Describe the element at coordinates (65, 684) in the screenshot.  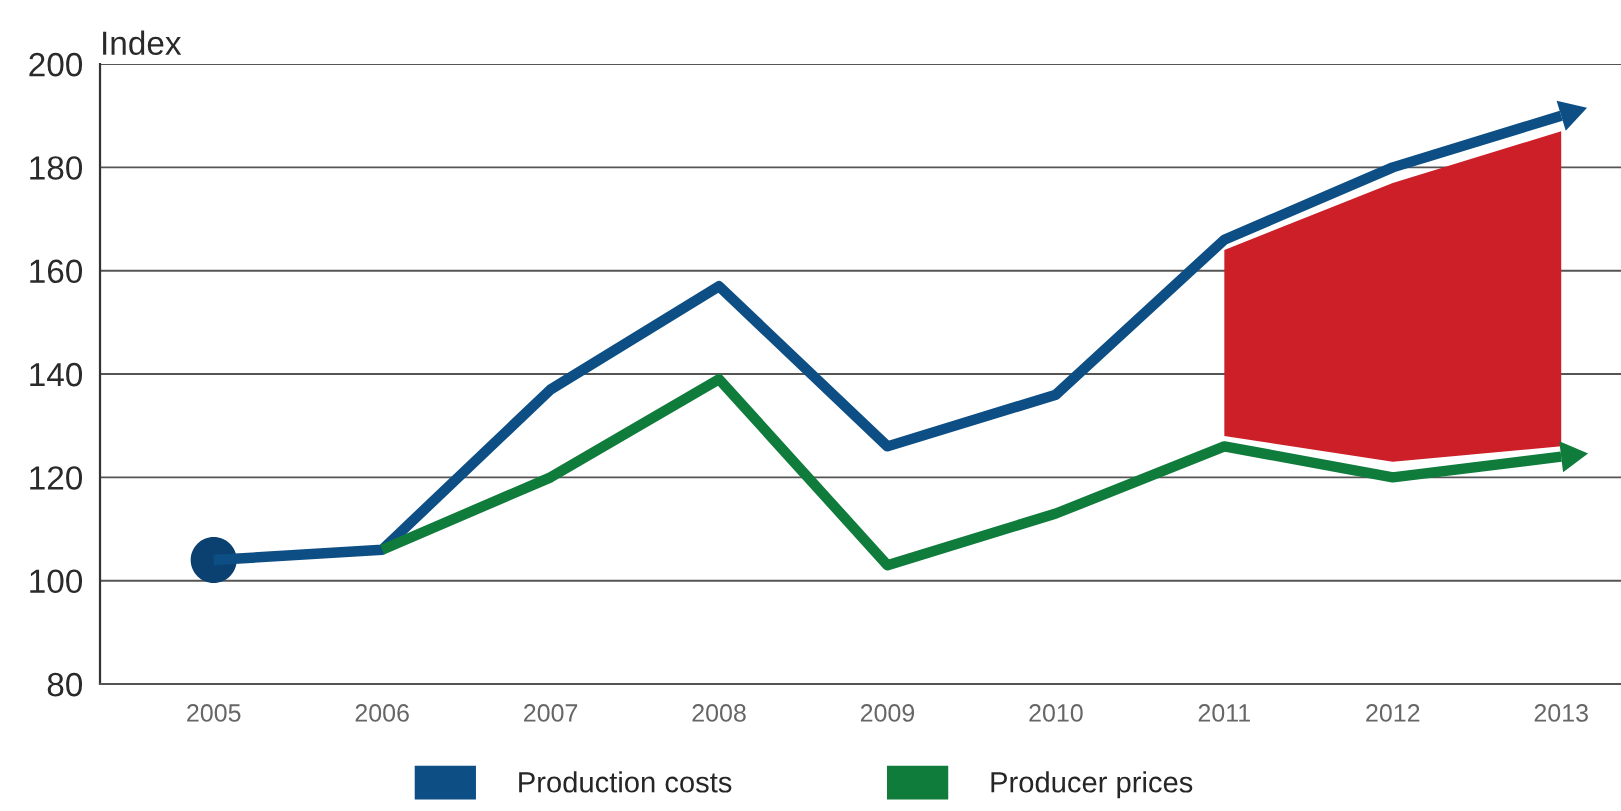
I see `y-tick-label: 80` at that location.